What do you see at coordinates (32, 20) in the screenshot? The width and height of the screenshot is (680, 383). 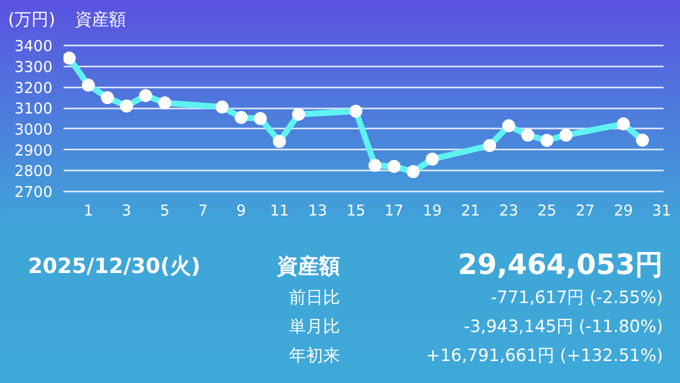 I see `y-axis-title: (万円)` at bounding box center [32, 20].